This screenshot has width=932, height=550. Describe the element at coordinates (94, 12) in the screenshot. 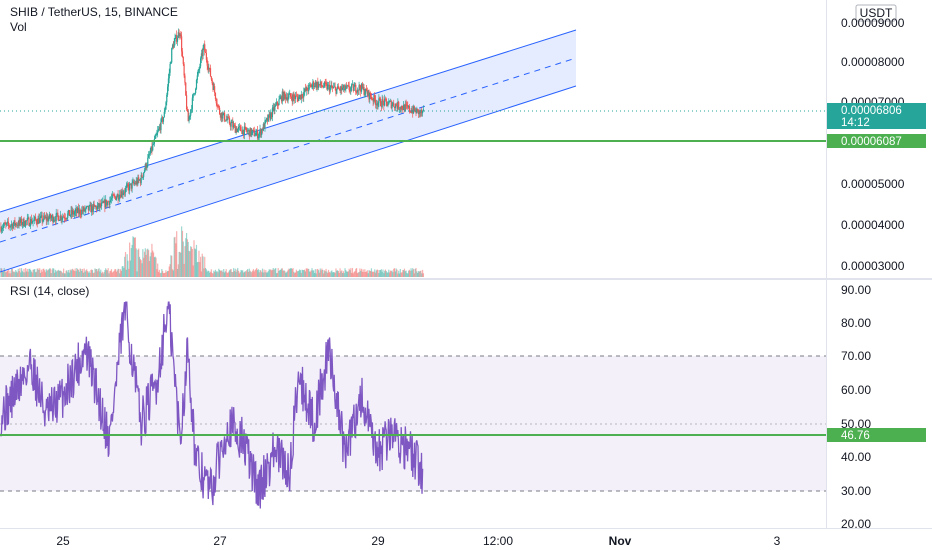

I see `symbol-legend: SHIB / TetherUS, 15, BINANCE` at that location.